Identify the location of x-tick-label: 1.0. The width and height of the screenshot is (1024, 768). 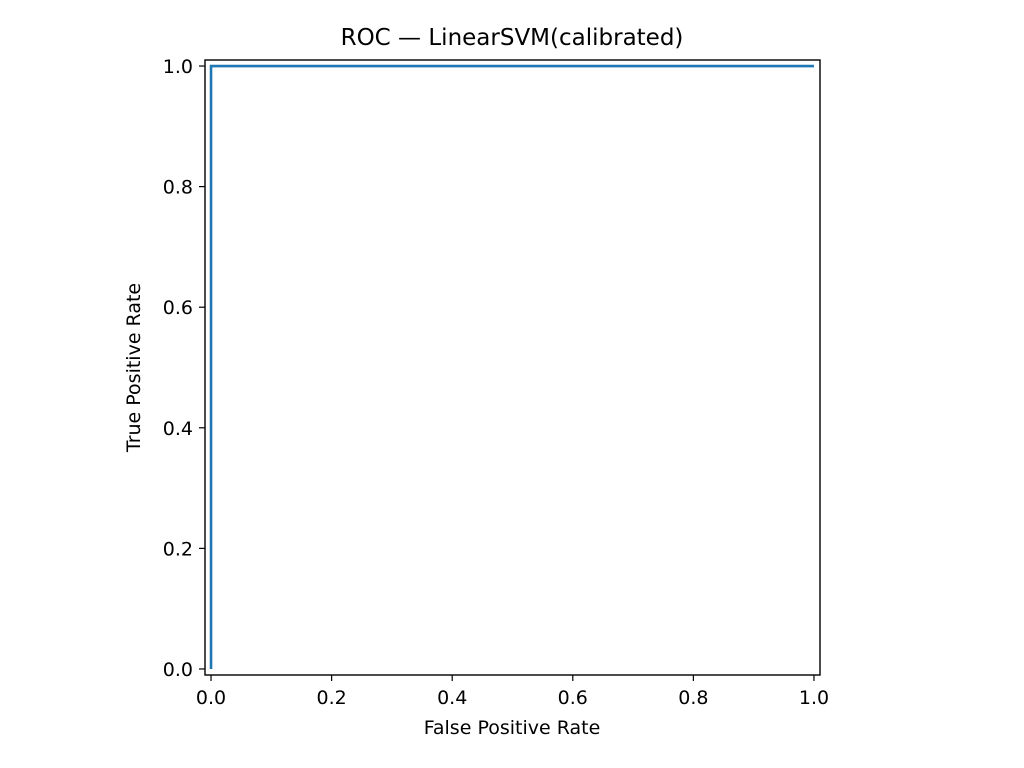
(814, 698).